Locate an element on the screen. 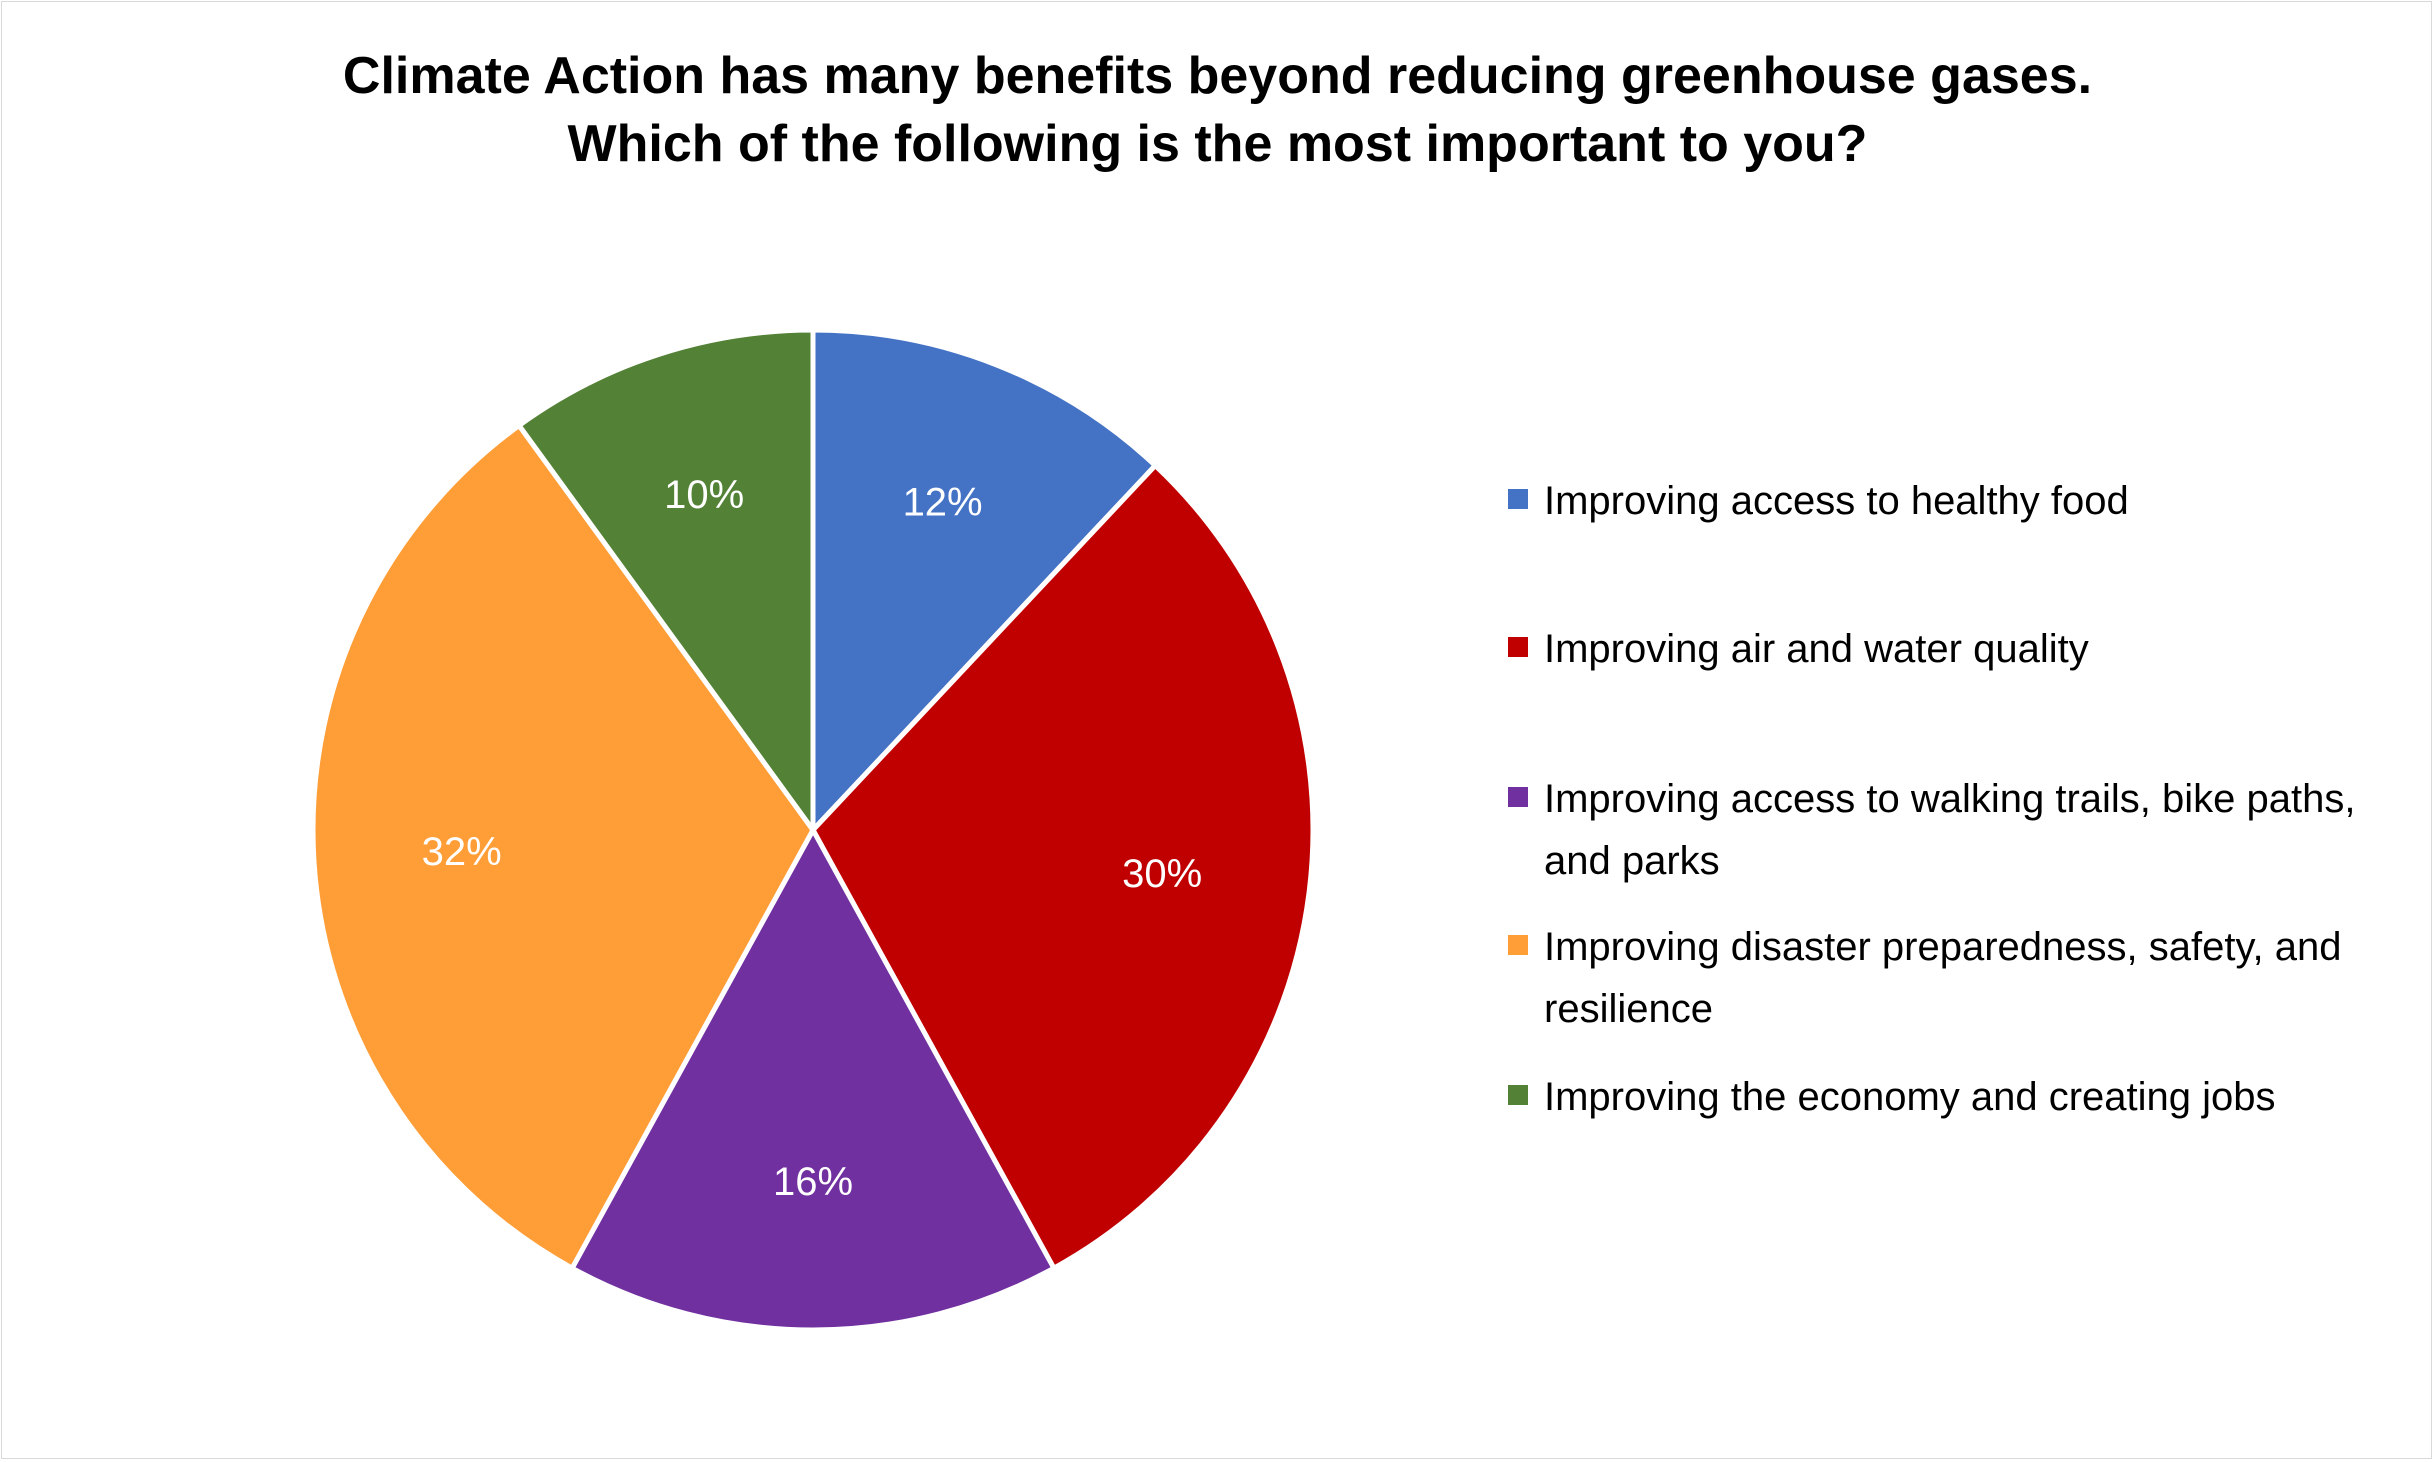 This screenshot has height=1462, width=2435. data-label-healthy-food: 12% is located at coordinates (943, 503).